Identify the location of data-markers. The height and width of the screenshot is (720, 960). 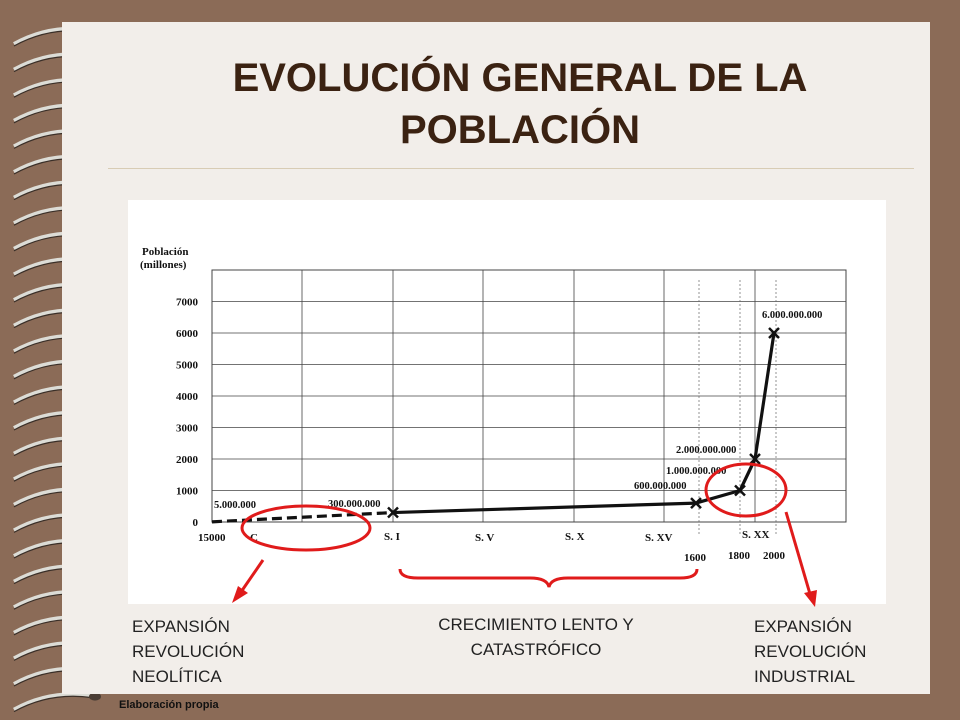
(583, 423).